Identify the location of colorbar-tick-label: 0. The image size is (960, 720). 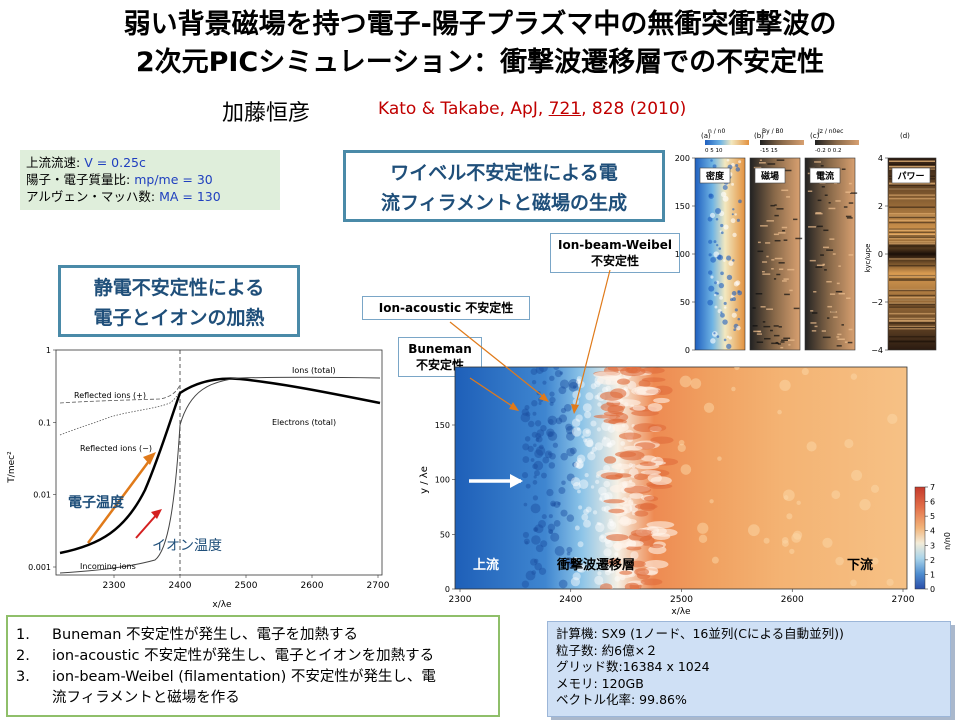
(932, 589).